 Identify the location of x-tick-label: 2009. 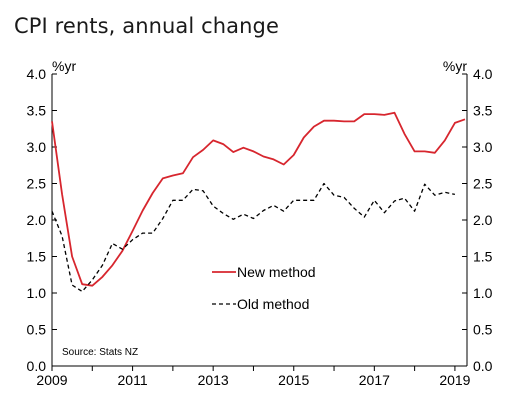
(51, 380).